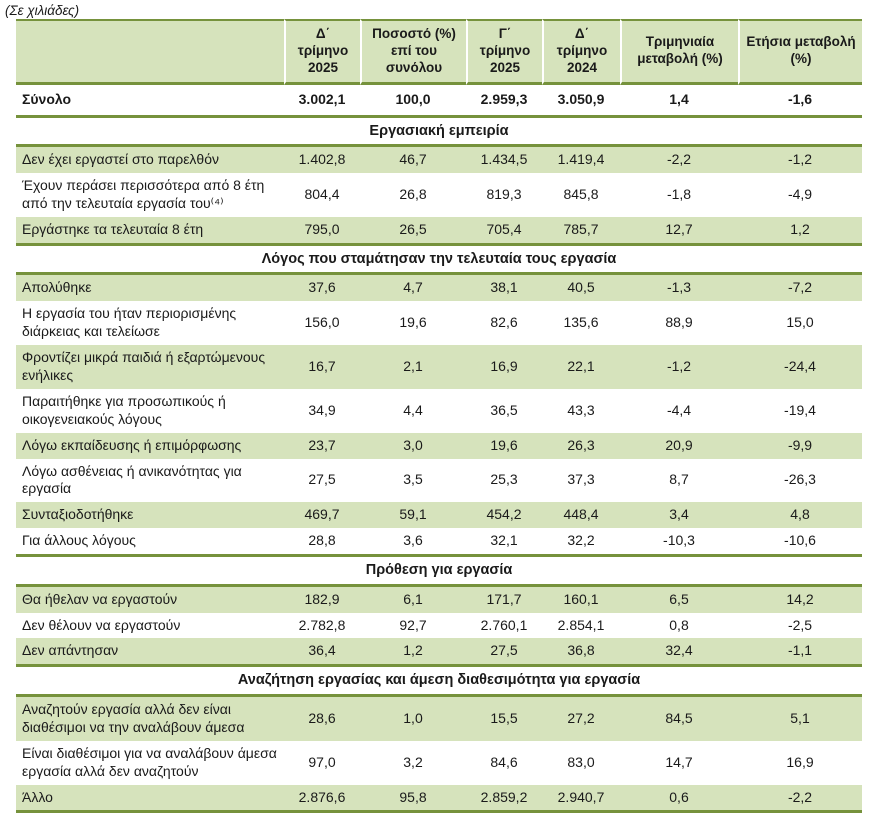 This screenshot has width=883, height=813. I want to click on value-cell: 819,3, so click(504, 194).